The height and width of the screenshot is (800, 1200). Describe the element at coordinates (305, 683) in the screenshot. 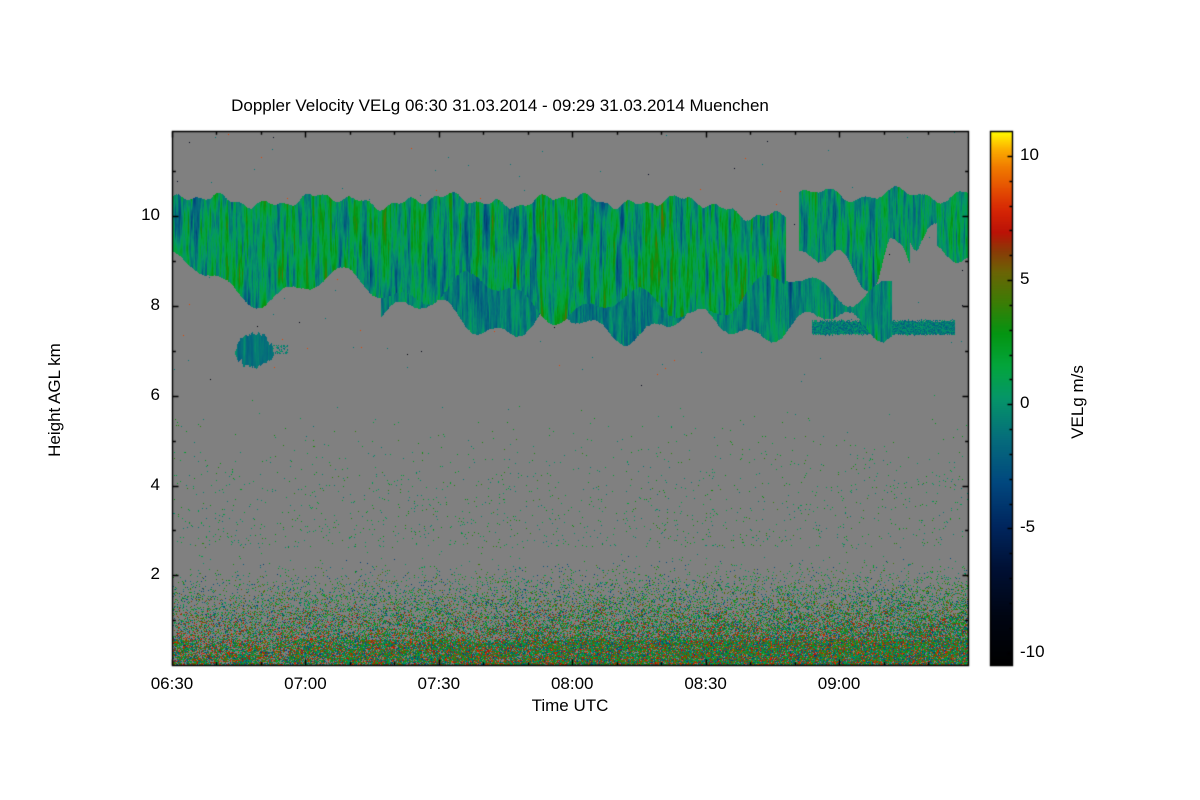

I see `x-tick-label-0700: 07:00` at that location.